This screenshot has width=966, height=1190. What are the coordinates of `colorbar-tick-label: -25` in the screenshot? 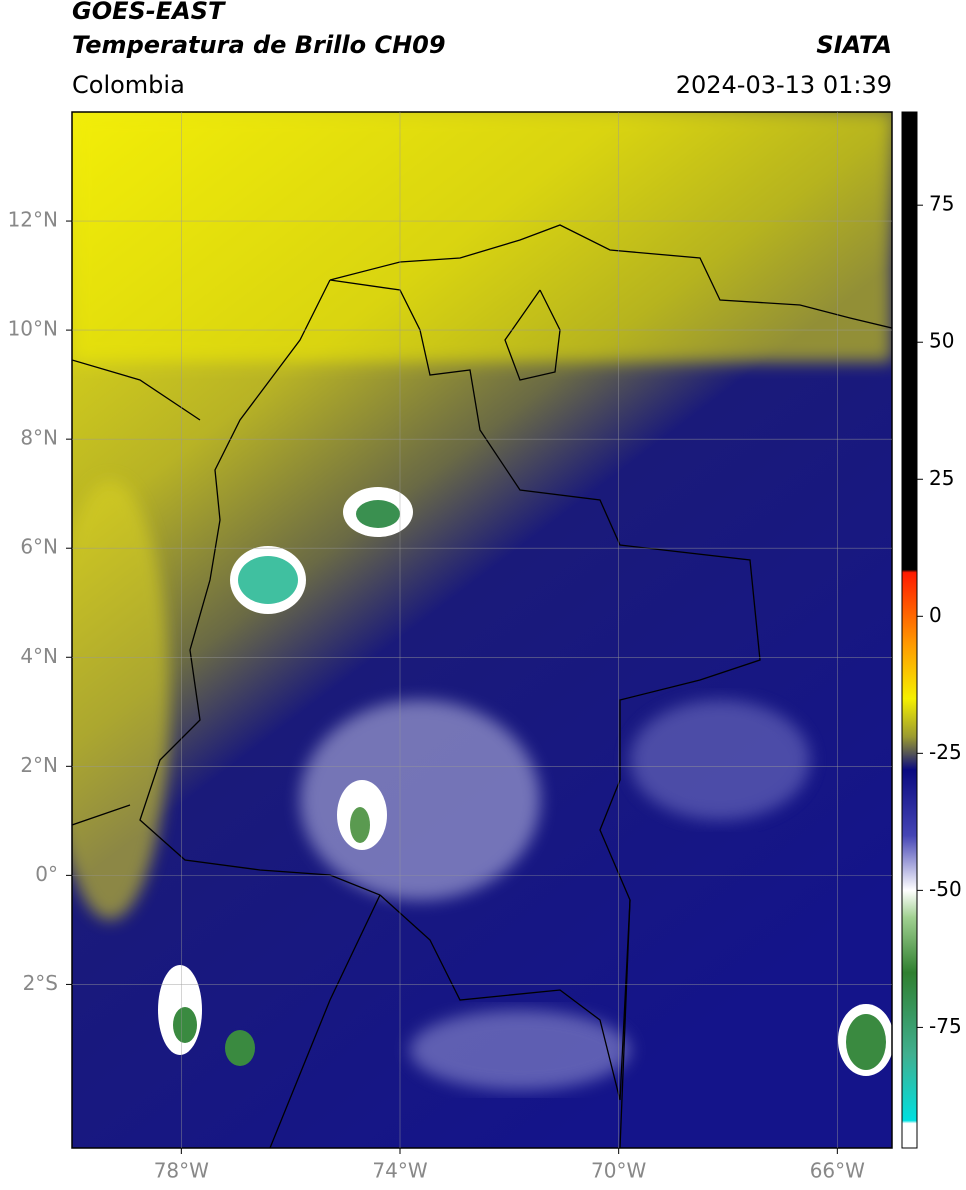 It's located at (945, 752).